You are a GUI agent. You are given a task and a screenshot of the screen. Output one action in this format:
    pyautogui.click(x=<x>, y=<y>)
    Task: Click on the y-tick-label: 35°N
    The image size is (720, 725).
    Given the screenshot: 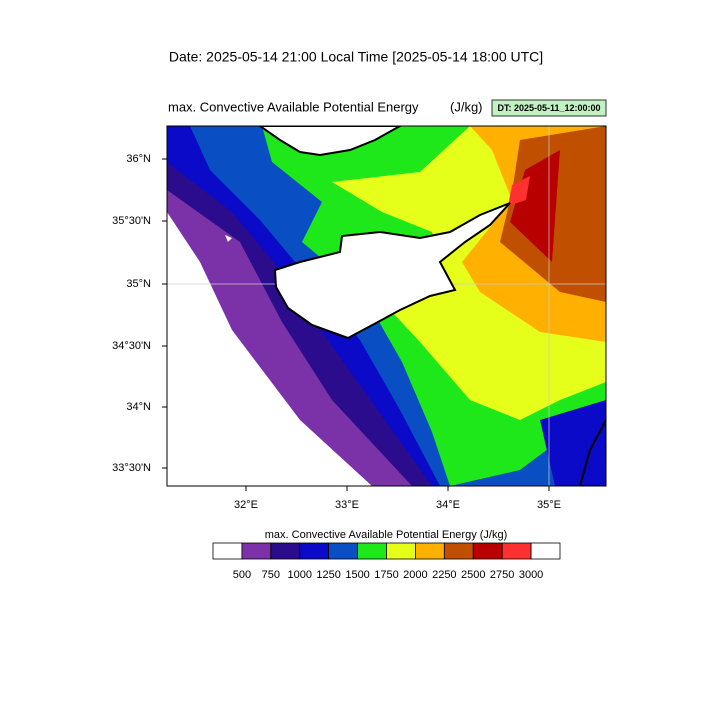 What is the action you would take?
    pyautogui.click(x=138, y=284)
    